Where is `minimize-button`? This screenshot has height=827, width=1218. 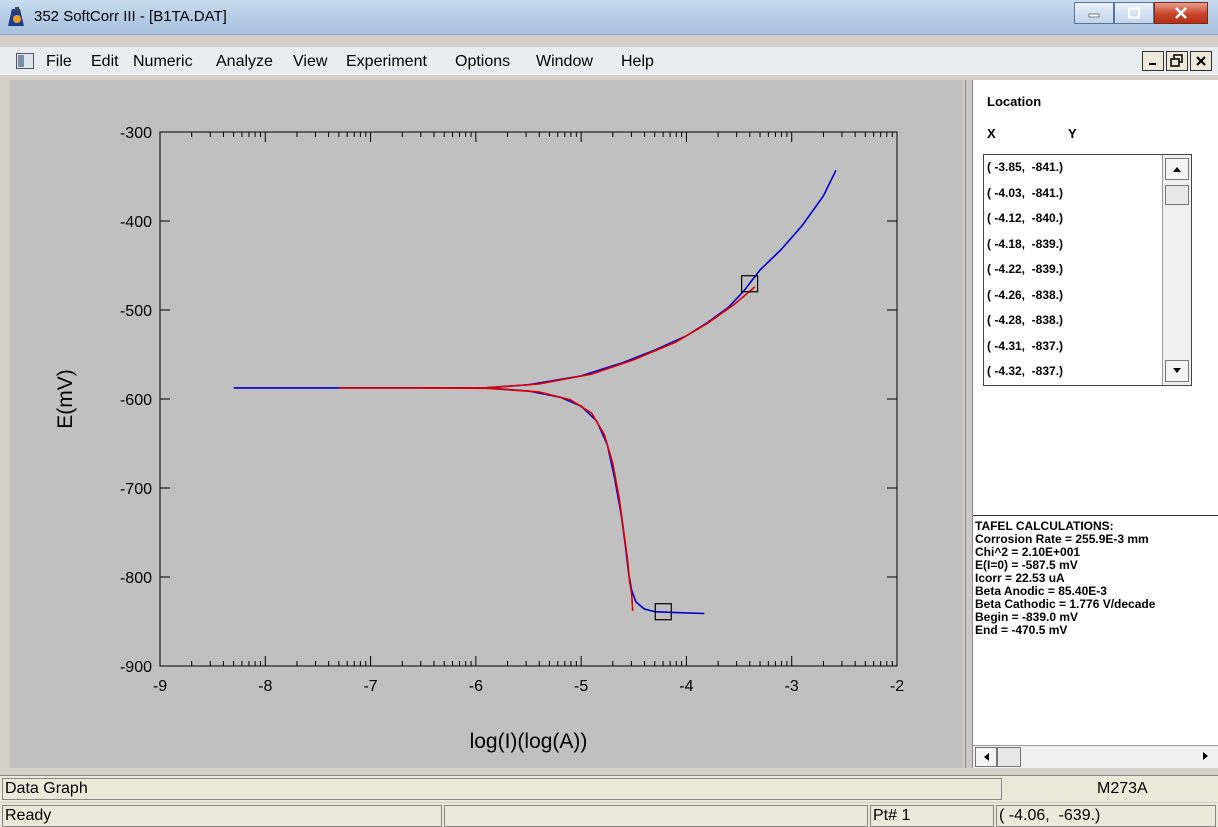 minimize-button is located at coordinates (1094, 13).